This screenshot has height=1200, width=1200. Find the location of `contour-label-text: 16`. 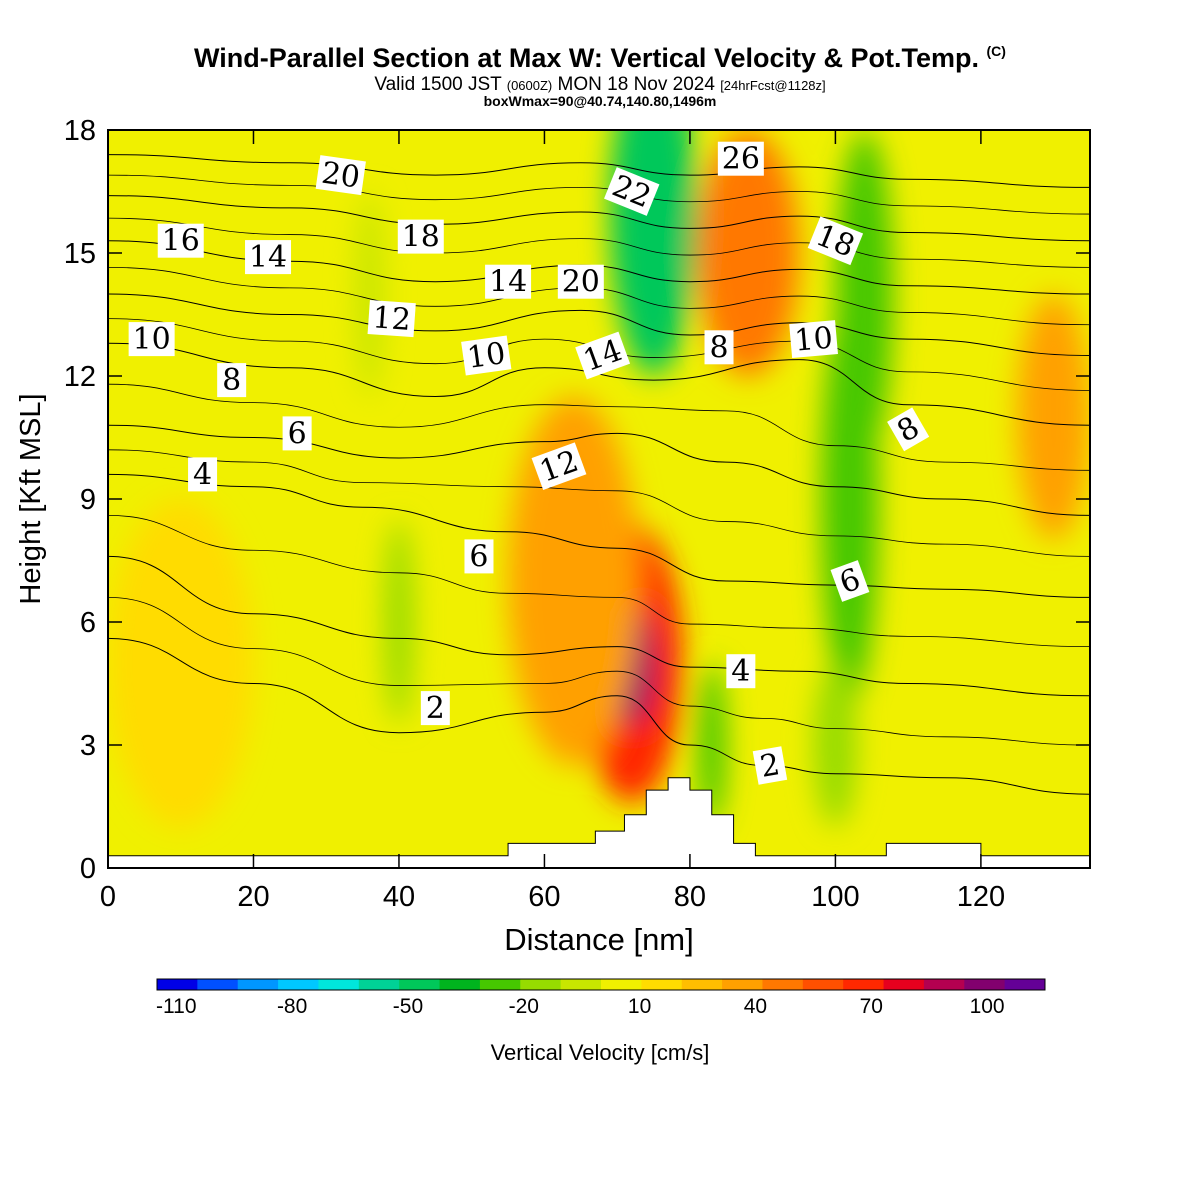

contour-label-text: 16 is located at coordinates (181, 241).